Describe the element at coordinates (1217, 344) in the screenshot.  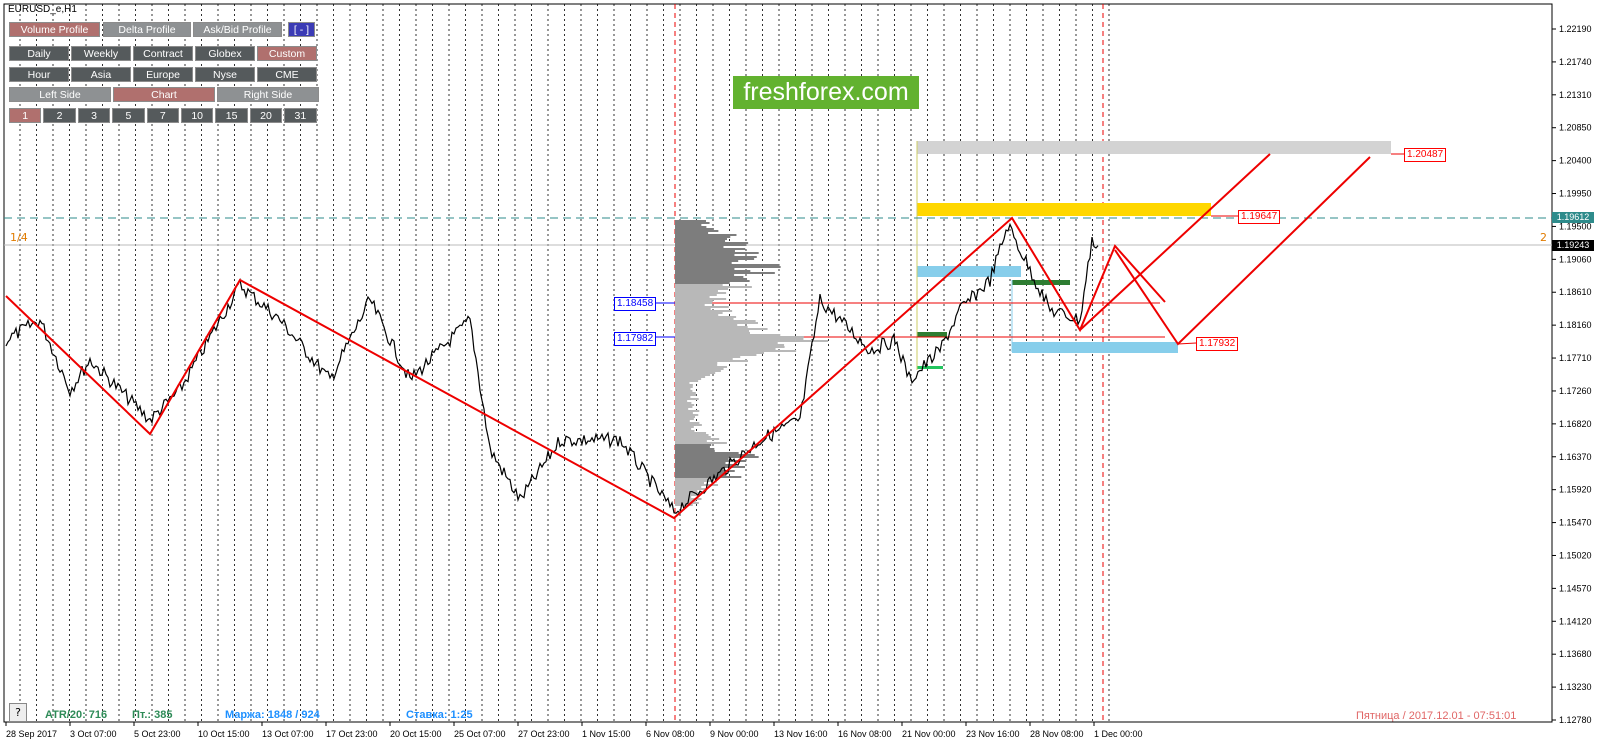
I see `level-label-red-low: 1.17932` at that location.